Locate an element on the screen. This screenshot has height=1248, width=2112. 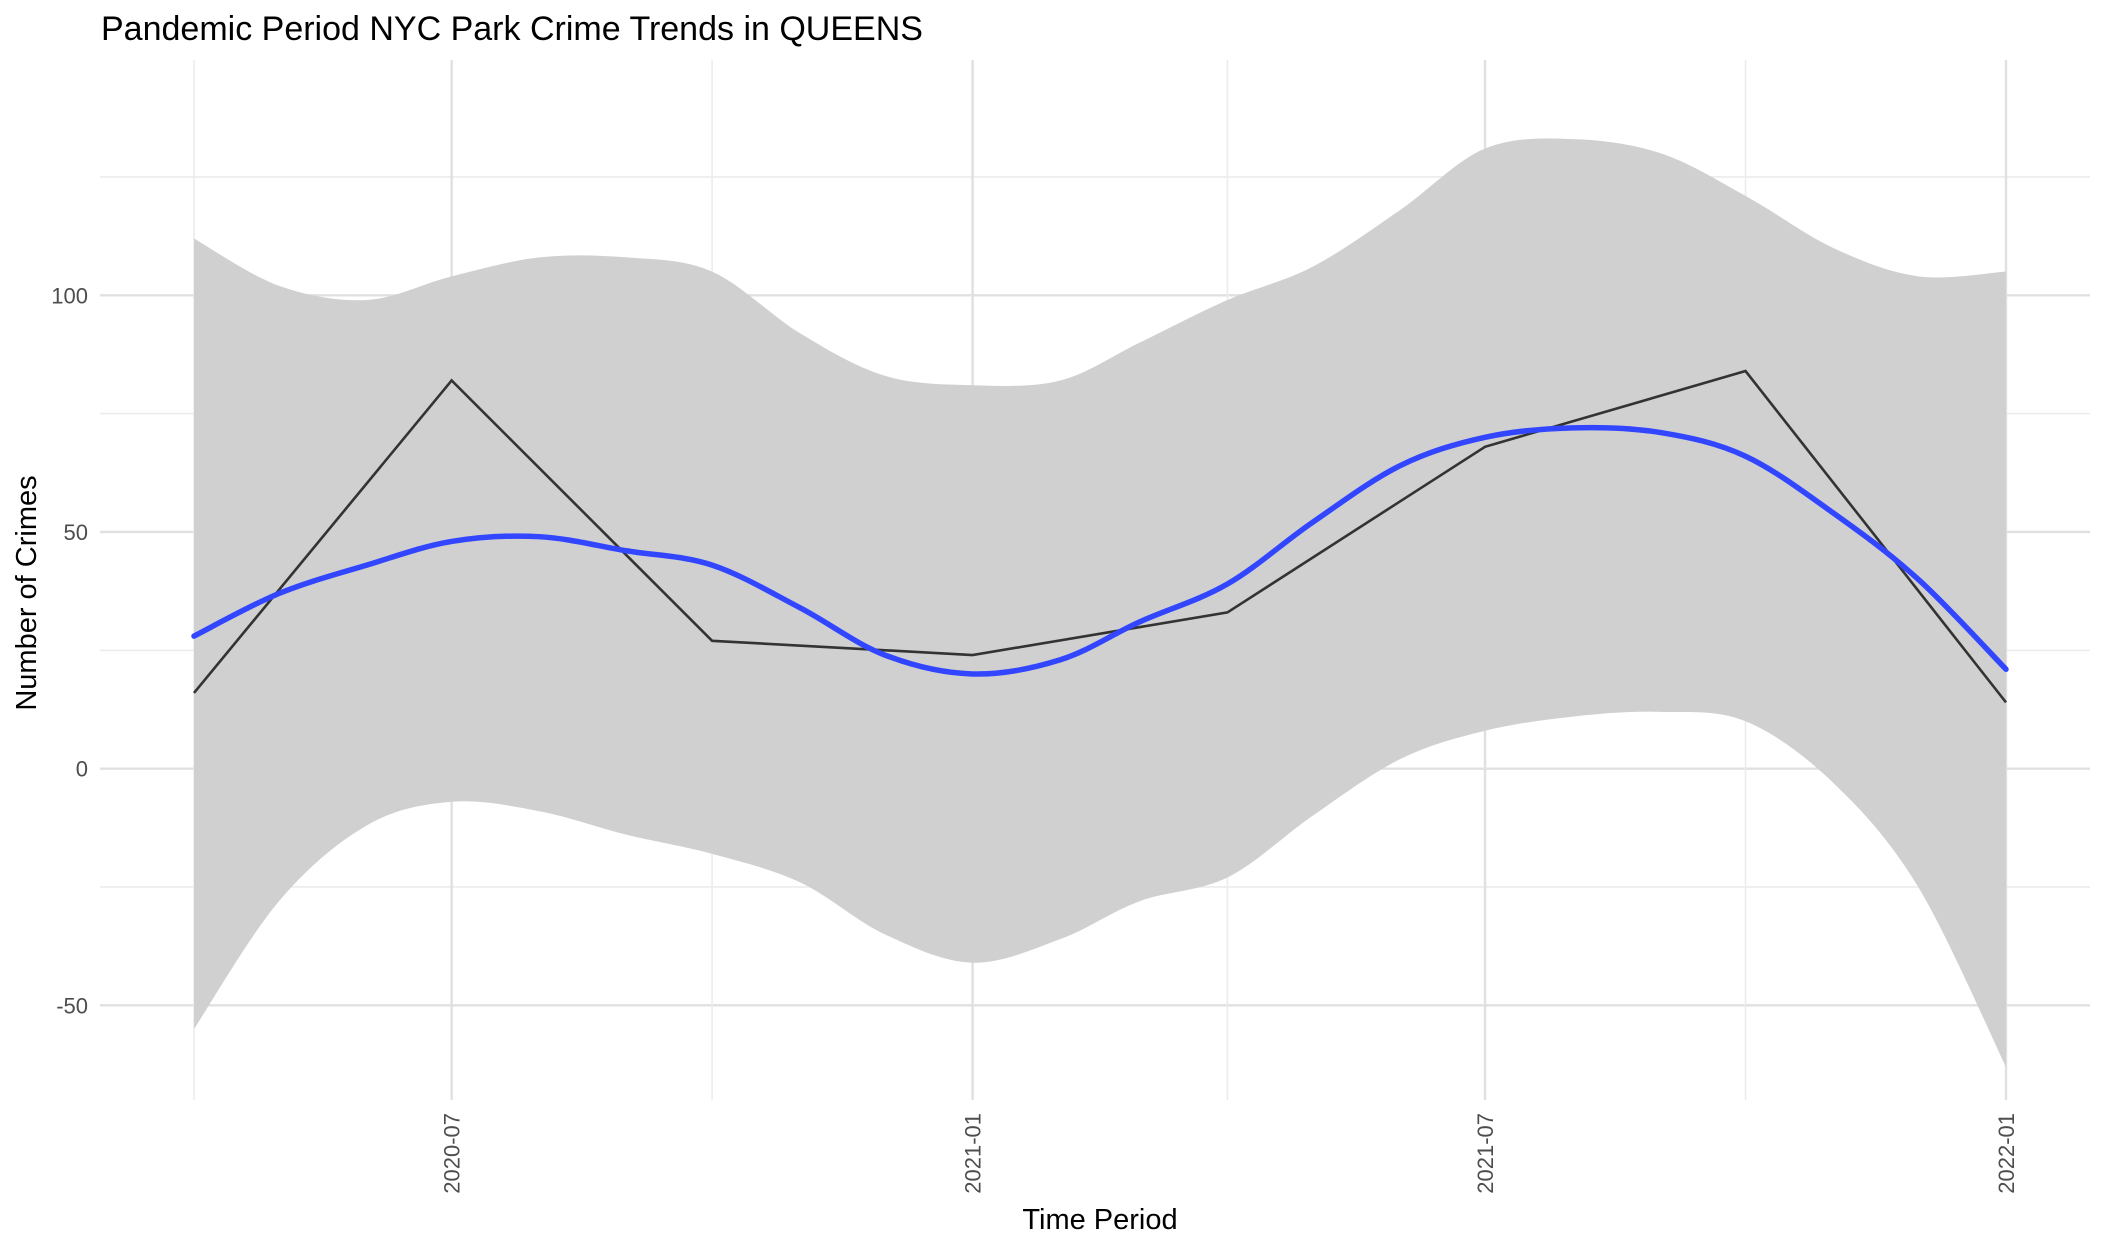
y-tick-label: -50 is located at coordinates (72, 1005).